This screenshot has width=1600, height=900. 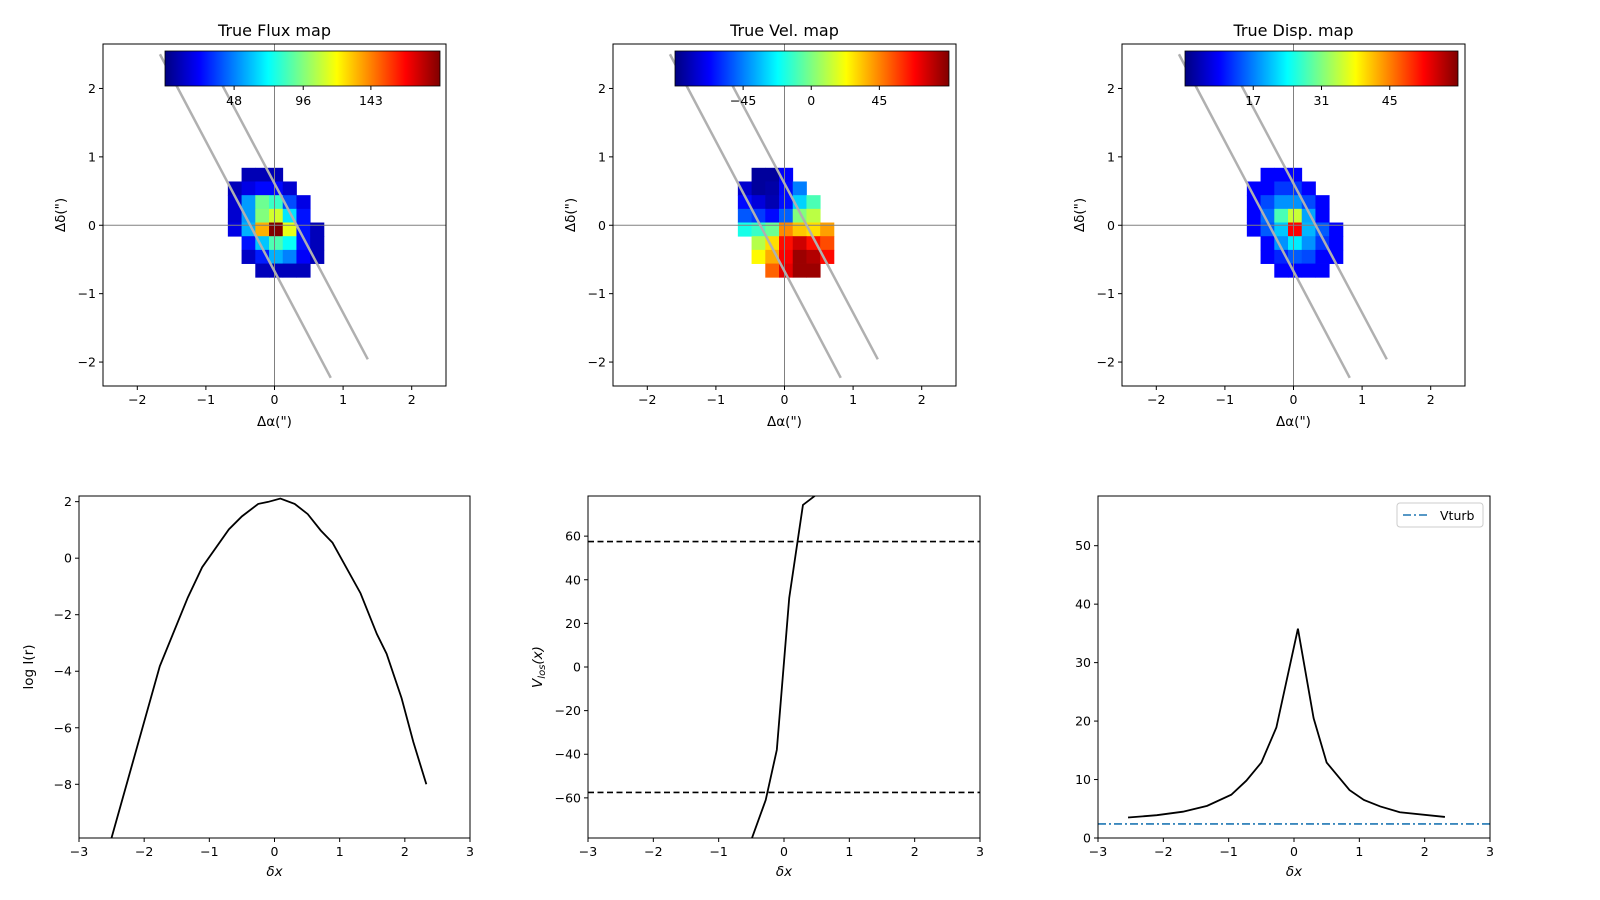 What do you see at coordinates (568, 754) in the screenshot?
I see `y-tick-label: −40` at bounding box center [568, 754].